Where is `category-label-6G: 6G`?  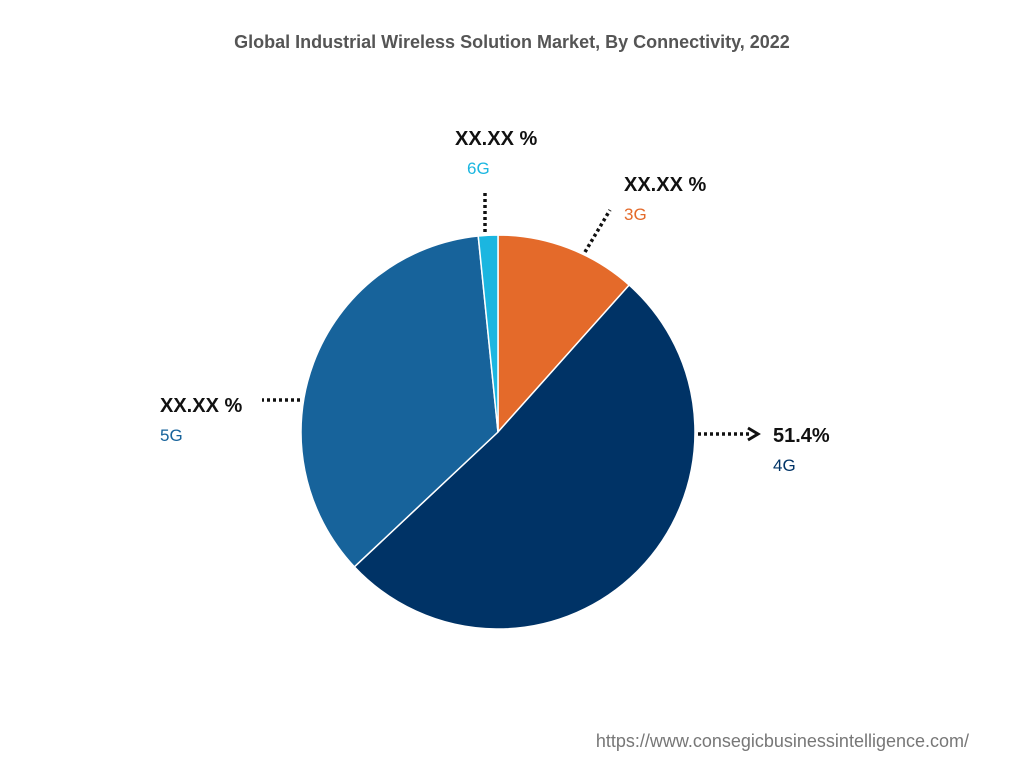 category-label-6G: 6G is located at coordinates (478, 168).